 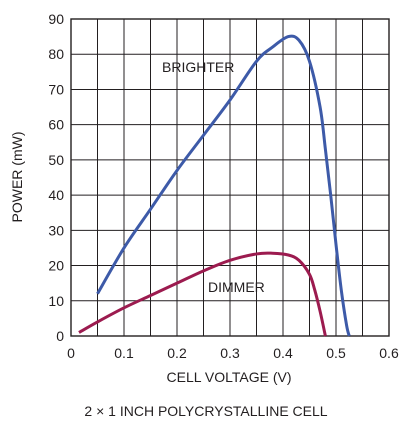 I want to click on y-tick-label: 60, so click(x=56, y=125).